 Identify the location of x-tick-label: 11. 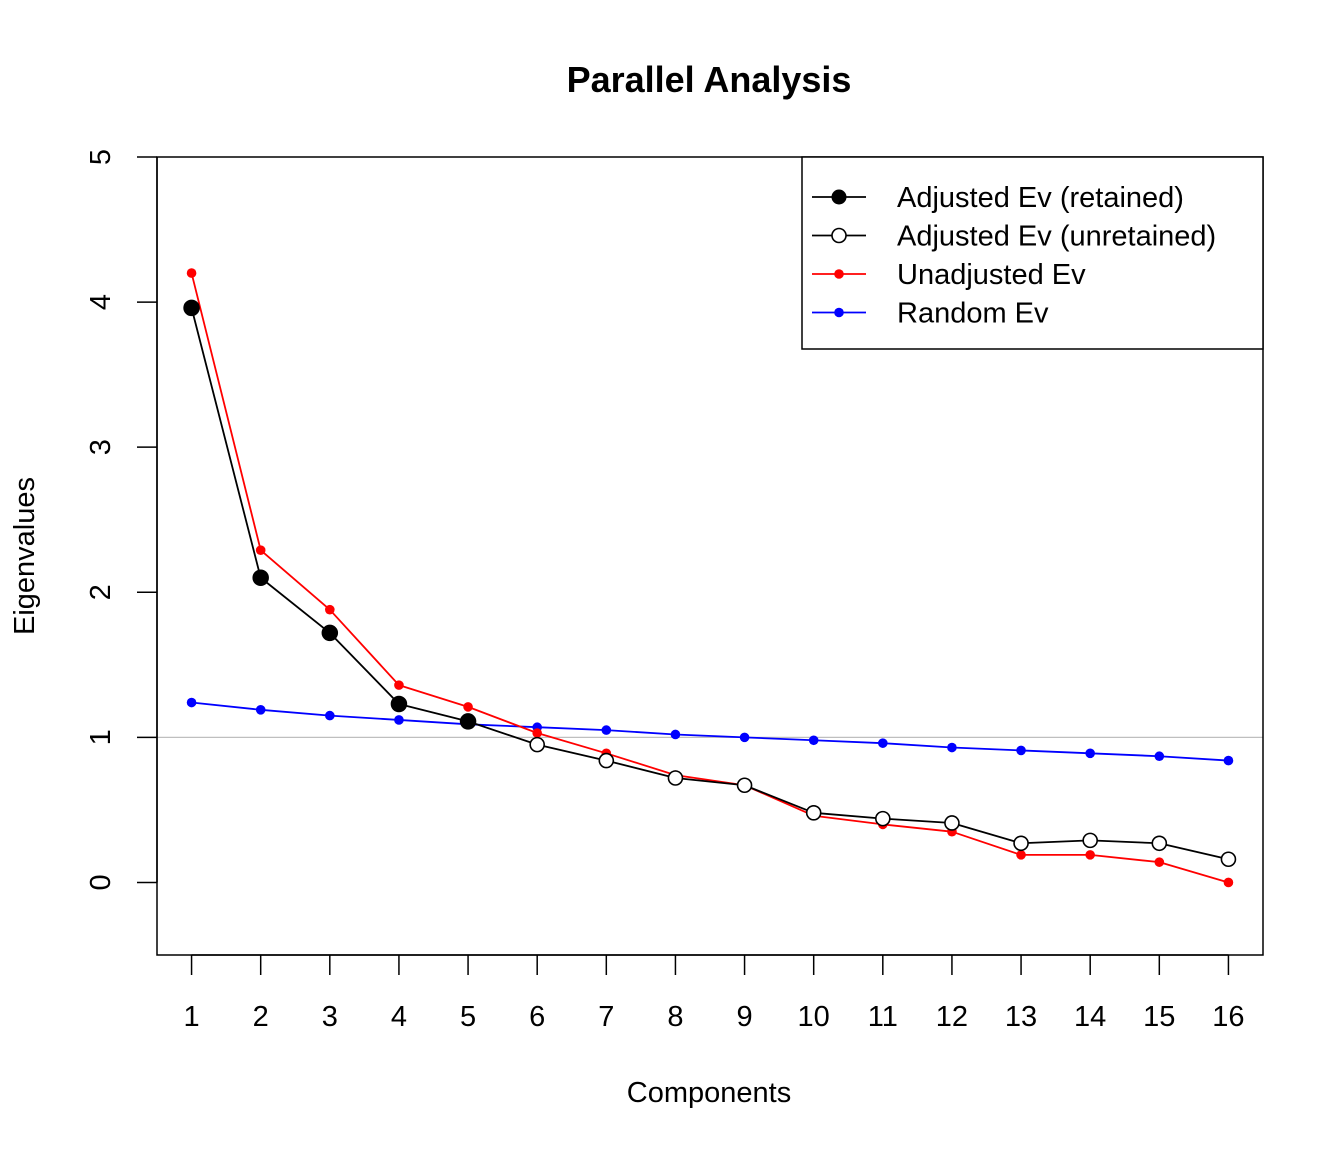
(883, 1017).